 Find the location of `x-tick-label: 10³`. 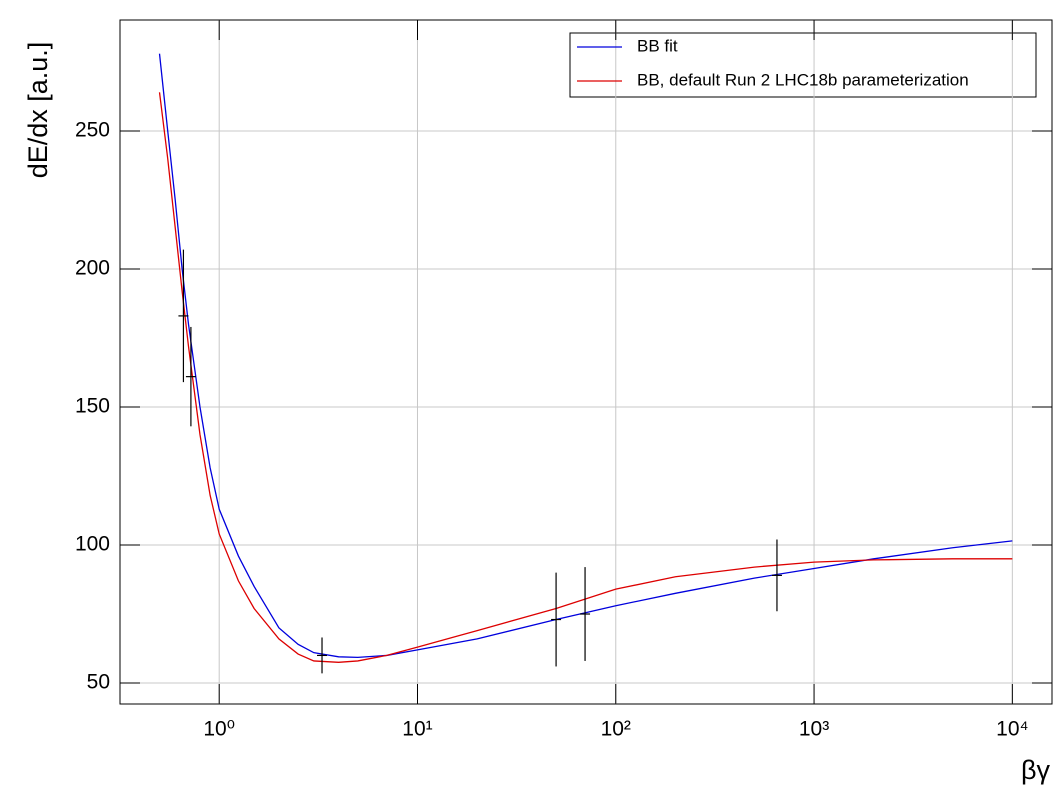

x-tick-label: 10³ is located at coordinates (814, 729).